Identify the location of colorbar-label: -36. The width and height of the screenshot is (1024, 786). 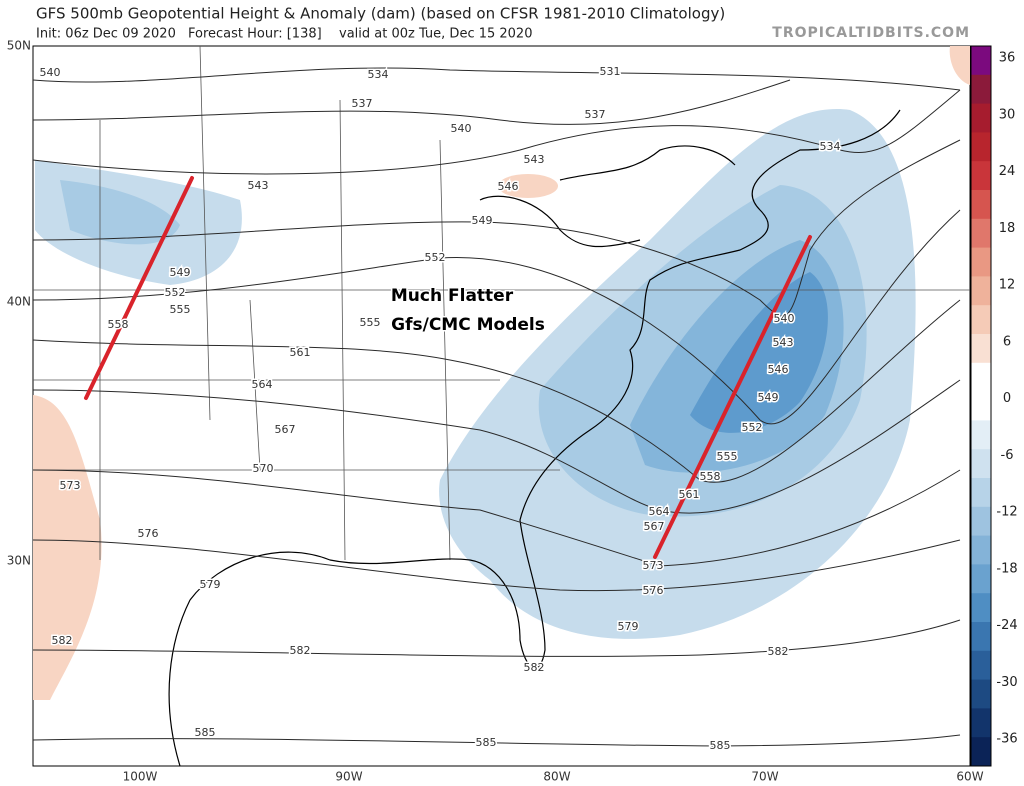
(1006, 739).